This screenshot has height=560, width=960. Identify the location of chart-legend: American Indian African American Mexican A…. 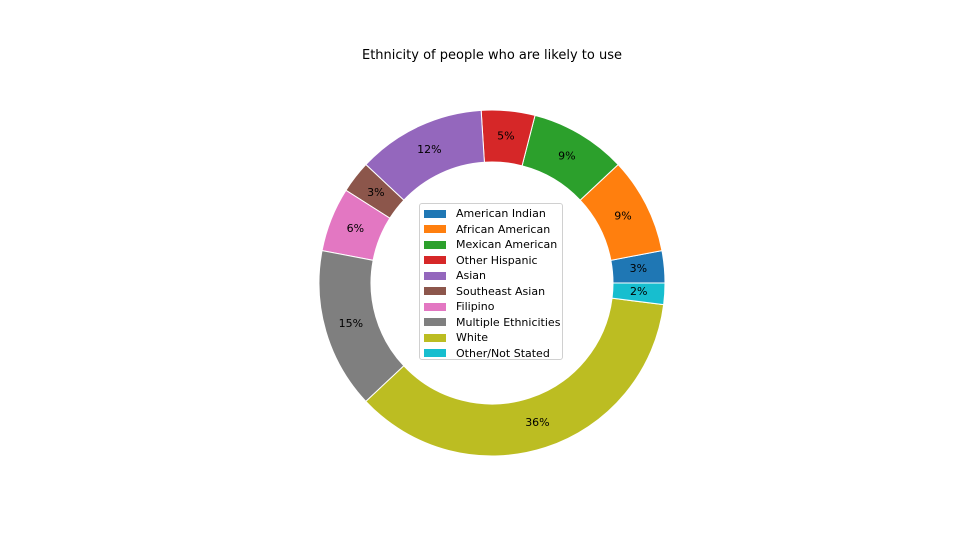
(491, 281).